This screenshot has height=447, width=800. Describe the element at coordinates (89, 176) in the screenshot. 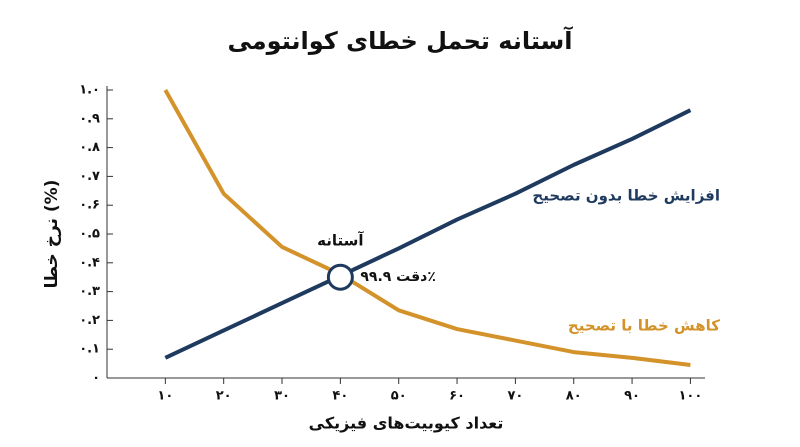

I see `y-tick-label: ۰.۷` at that location.